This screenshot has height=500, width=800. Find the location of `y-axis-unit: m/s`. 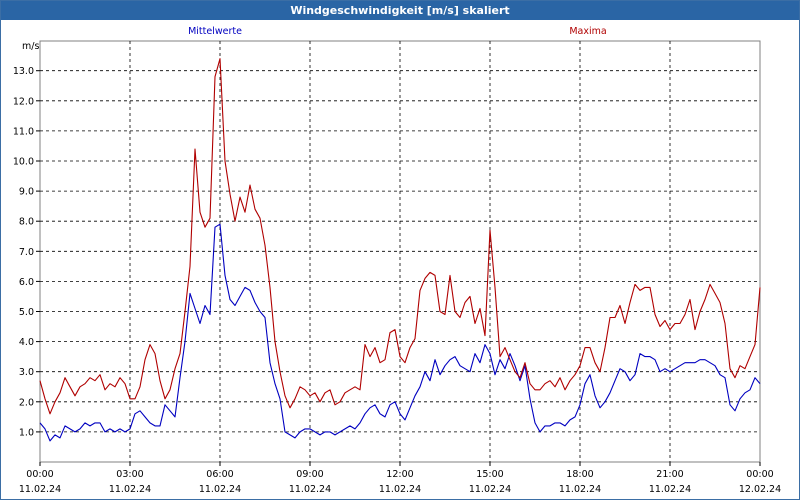

y-axis-unit: m/s is located at coordinates (30, 46).